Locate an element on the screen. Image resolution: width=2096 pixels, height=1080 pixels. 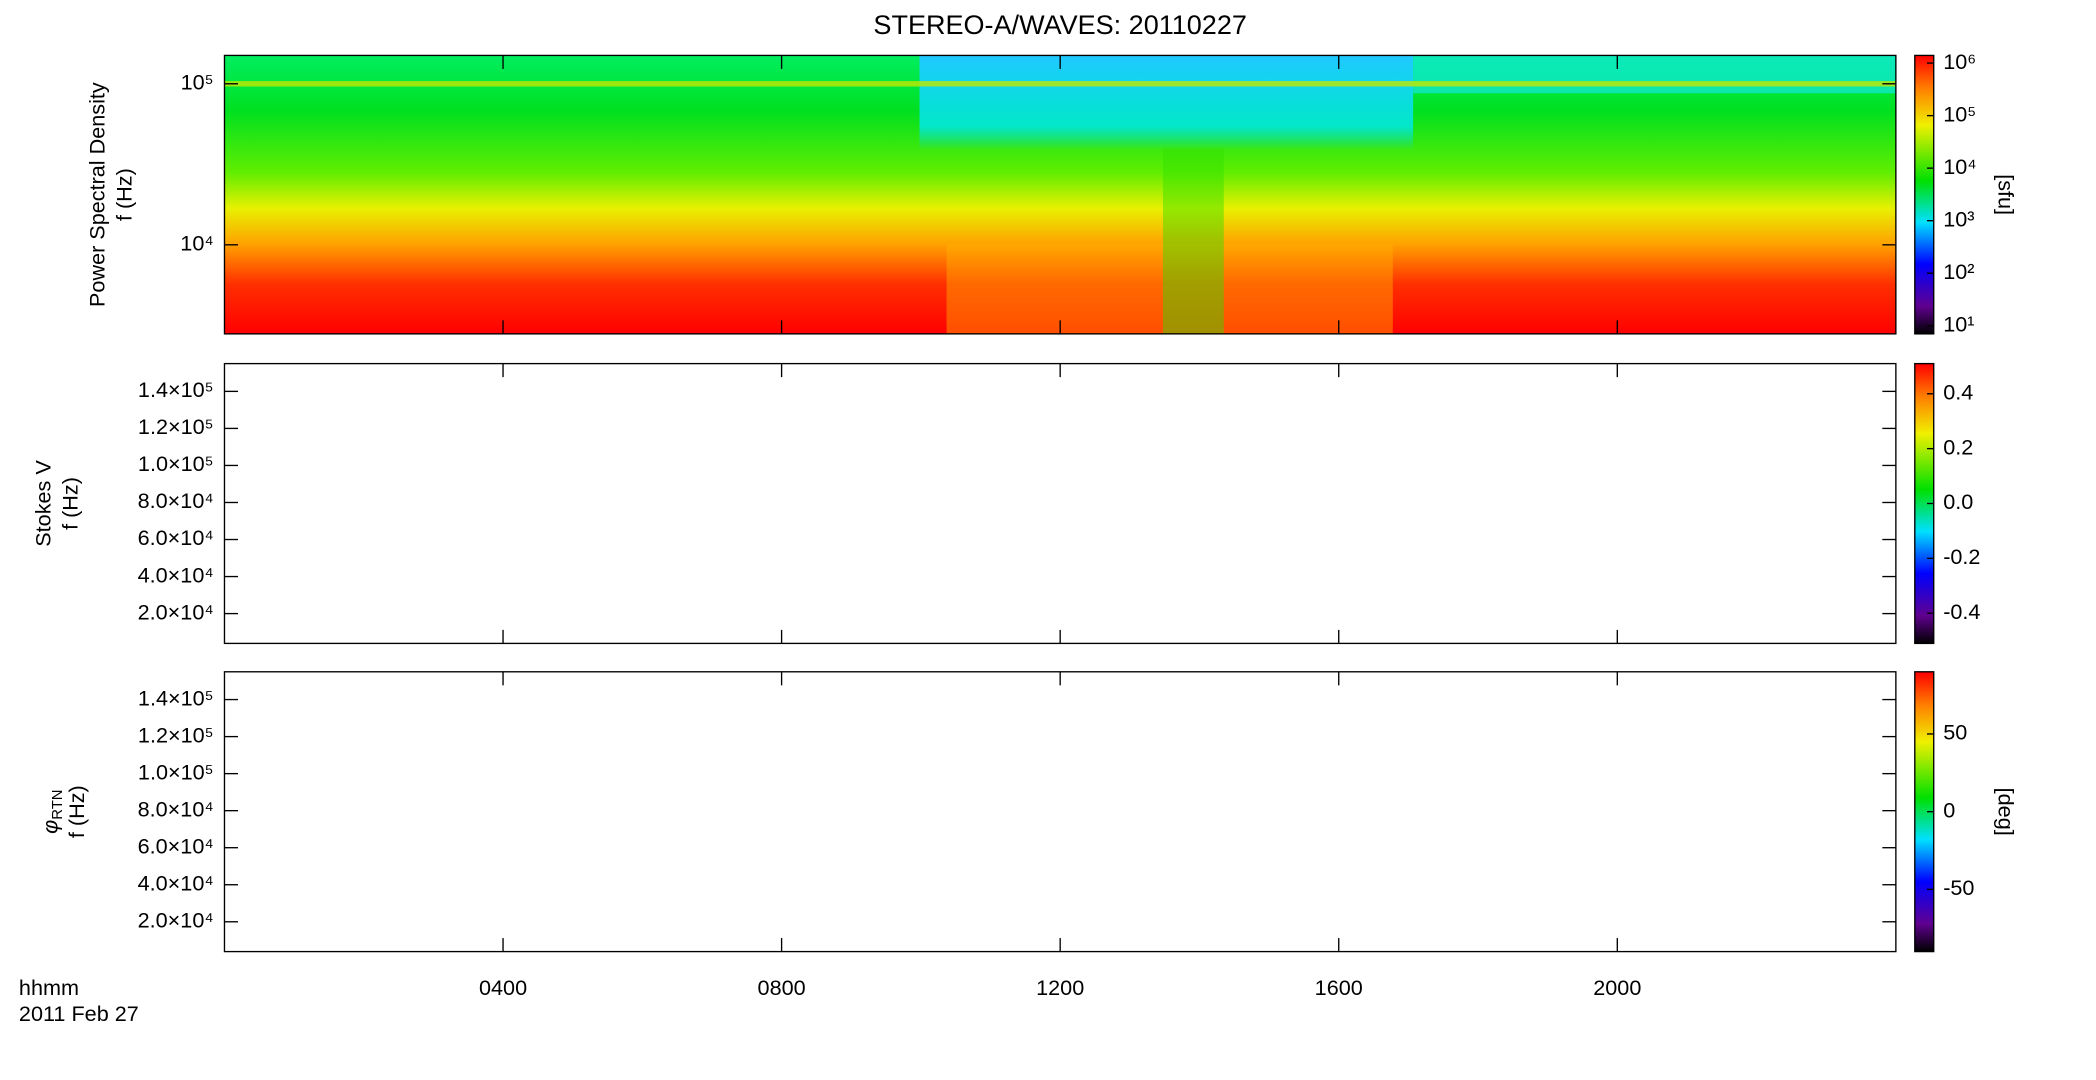
x-tick-label: 0400 is located at coordinates (503, 987).